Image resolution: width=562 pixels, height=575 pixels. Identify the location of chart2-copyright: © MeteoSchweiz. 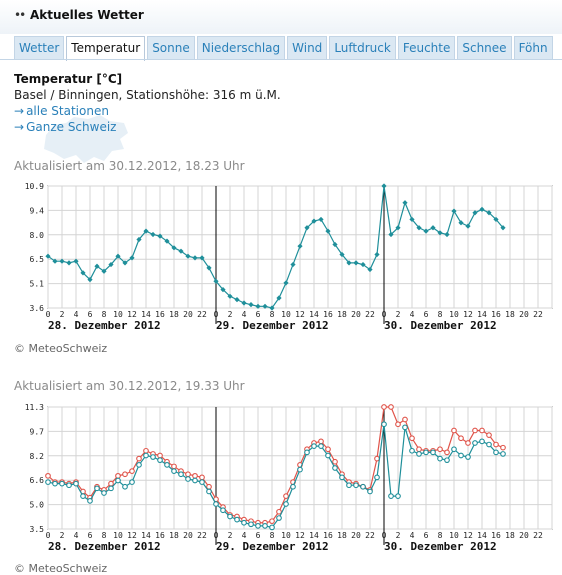
(61, 568).